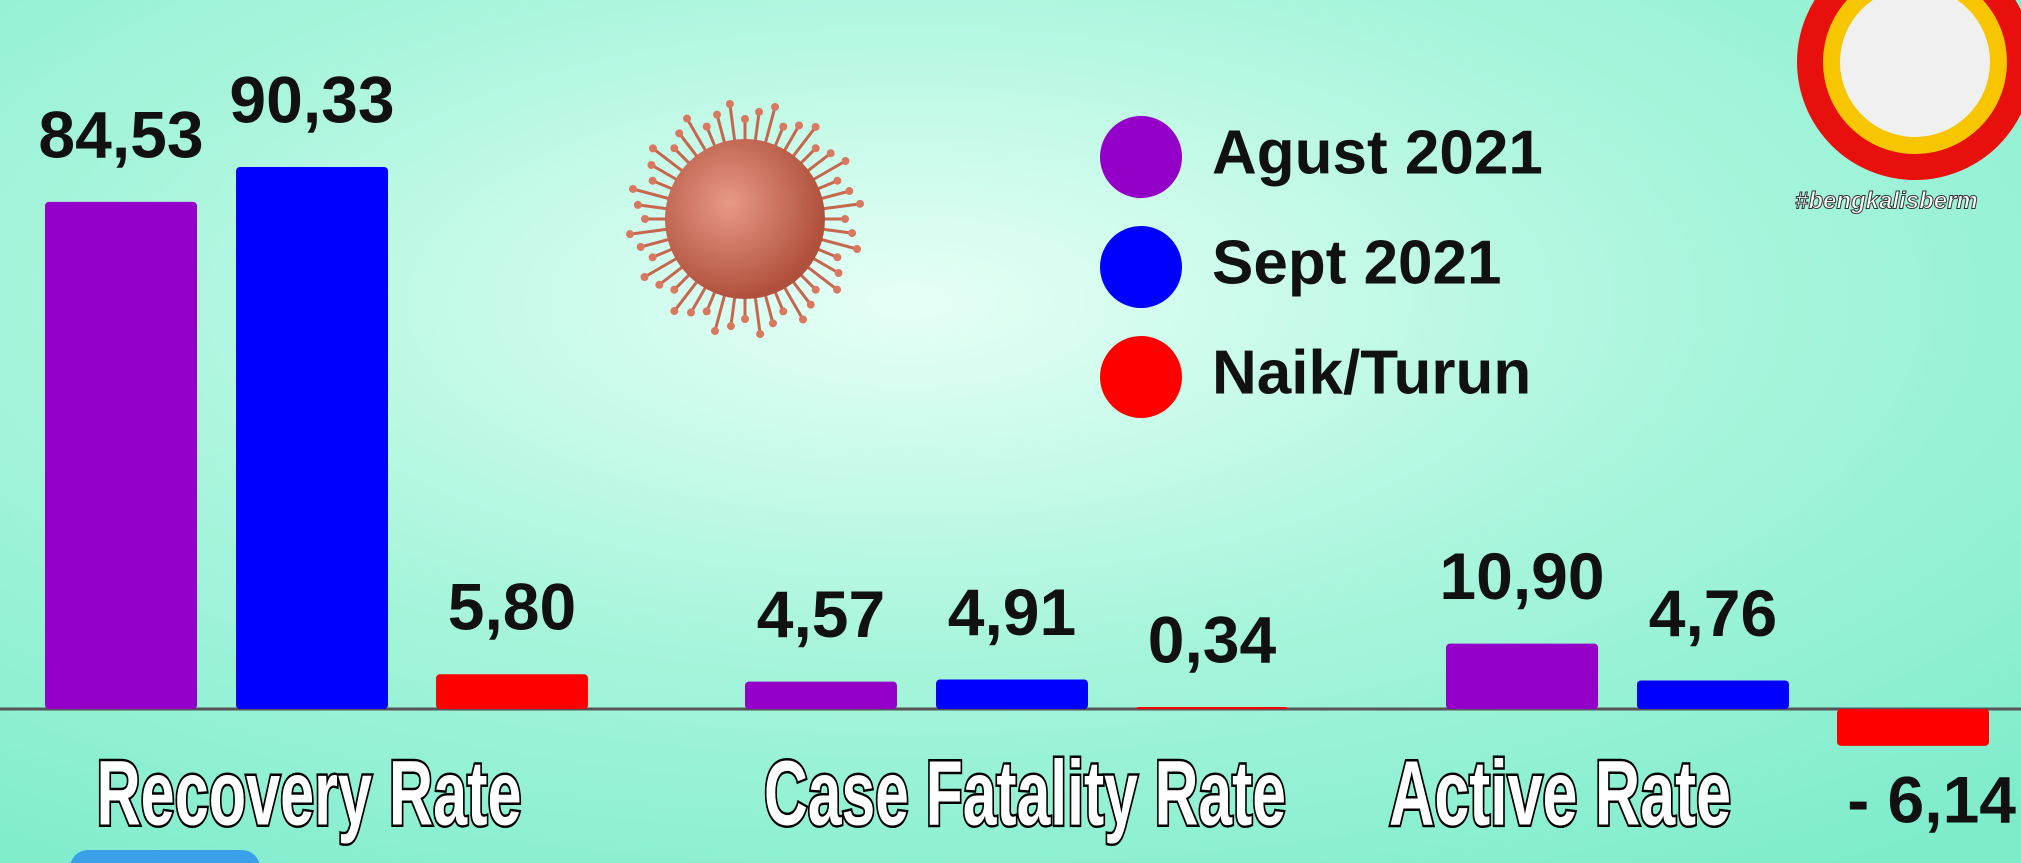 This screenshot has width=2021, height=863. I want to click on category-label: Active Rate, so click(1560, 793).